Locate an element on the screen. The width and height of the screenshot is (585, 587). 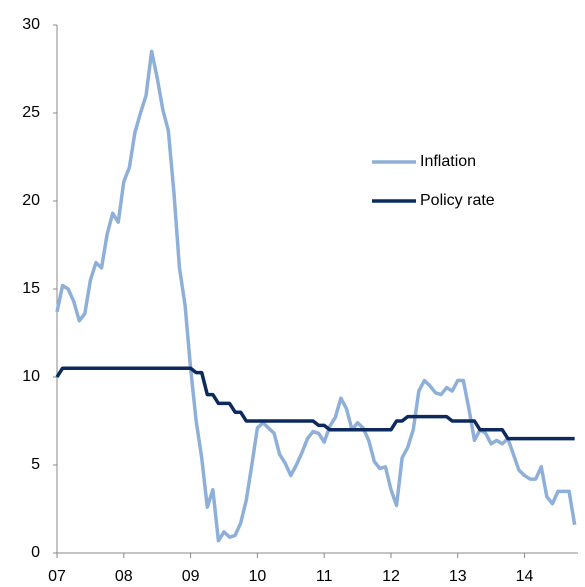
series-line is located at coordinates (315, 403).